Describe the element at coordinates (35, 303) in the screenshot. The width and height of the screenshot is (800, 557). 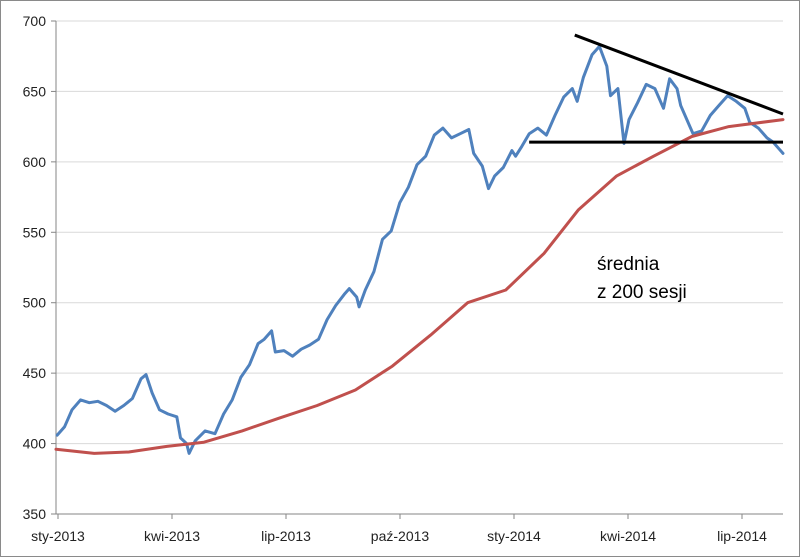
I see `y-tick-label: 500` at that location.